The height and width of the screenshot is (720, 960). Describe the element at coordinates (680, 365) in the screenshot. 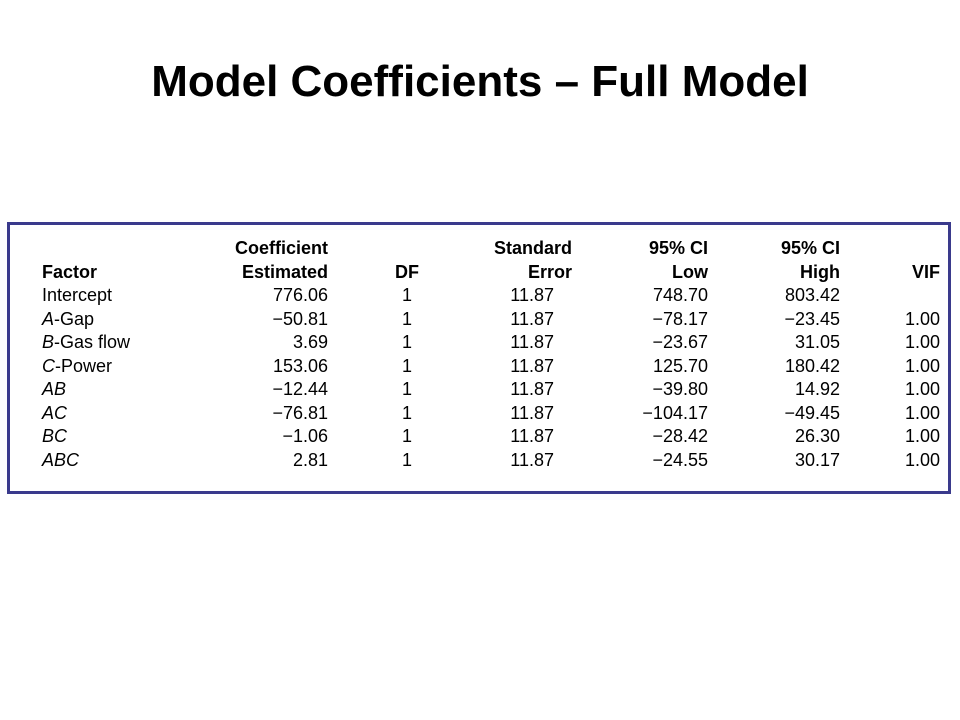

I see `ci-low-cell: 125.70` at that location.